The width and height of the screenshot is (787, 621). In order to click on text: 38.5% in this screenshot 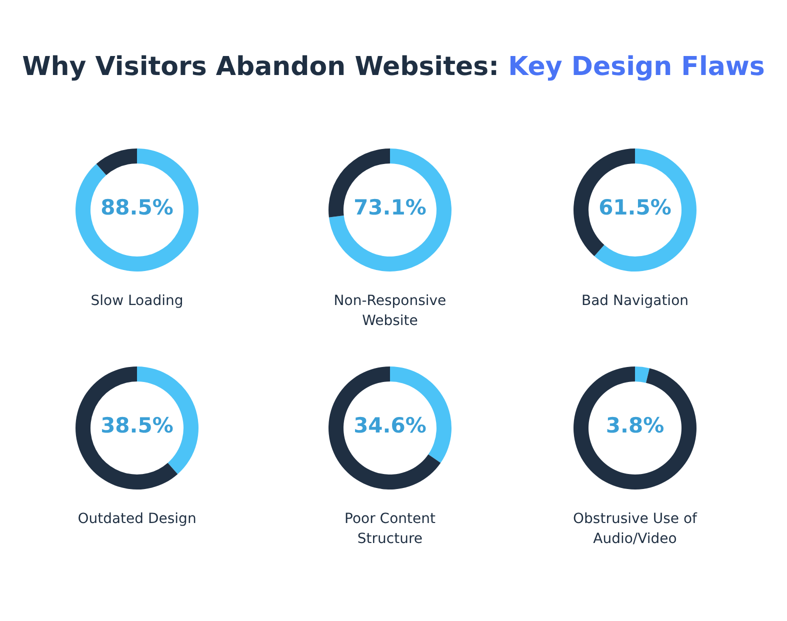, I will do `click(137, 426)`.